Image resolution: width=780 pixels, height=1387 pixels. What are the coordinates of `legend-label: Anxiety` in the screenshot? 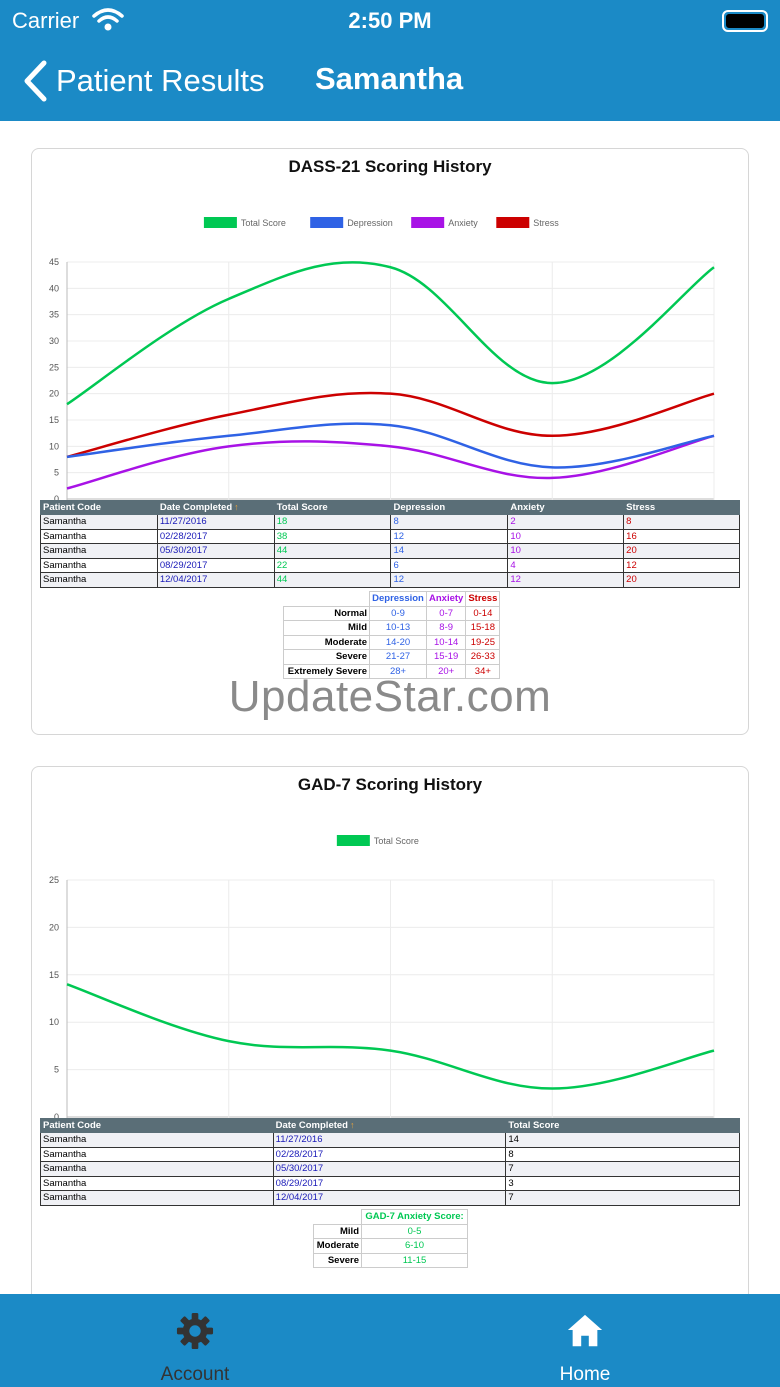 It's located at (463, 223).